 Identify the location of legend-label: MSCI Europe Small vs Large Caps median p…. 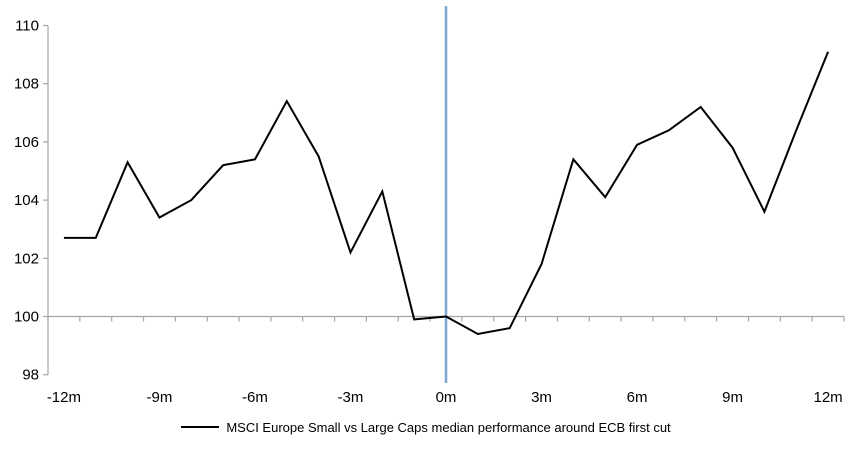
(448, 427).